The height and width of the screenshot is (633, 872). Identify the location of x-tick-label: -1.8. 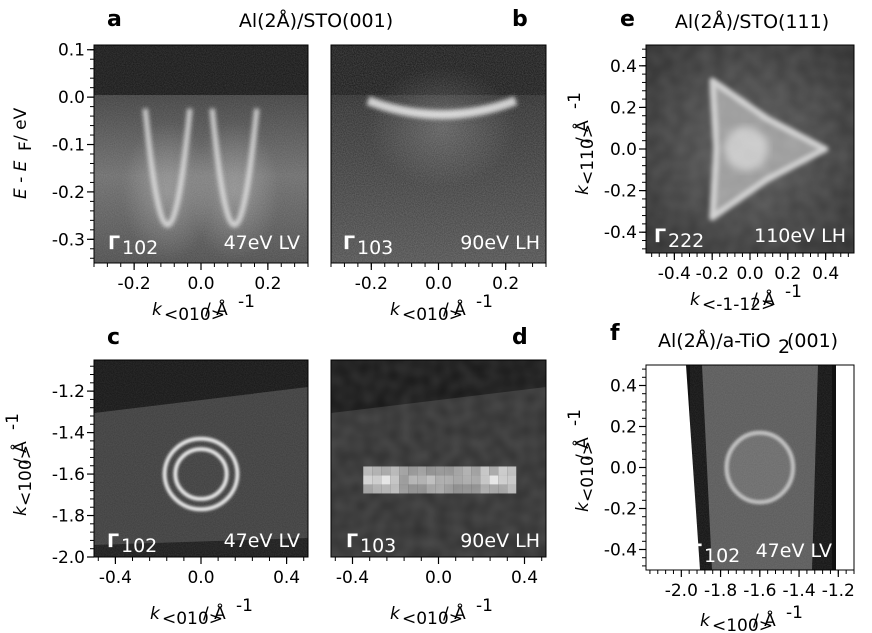
(720, 591).